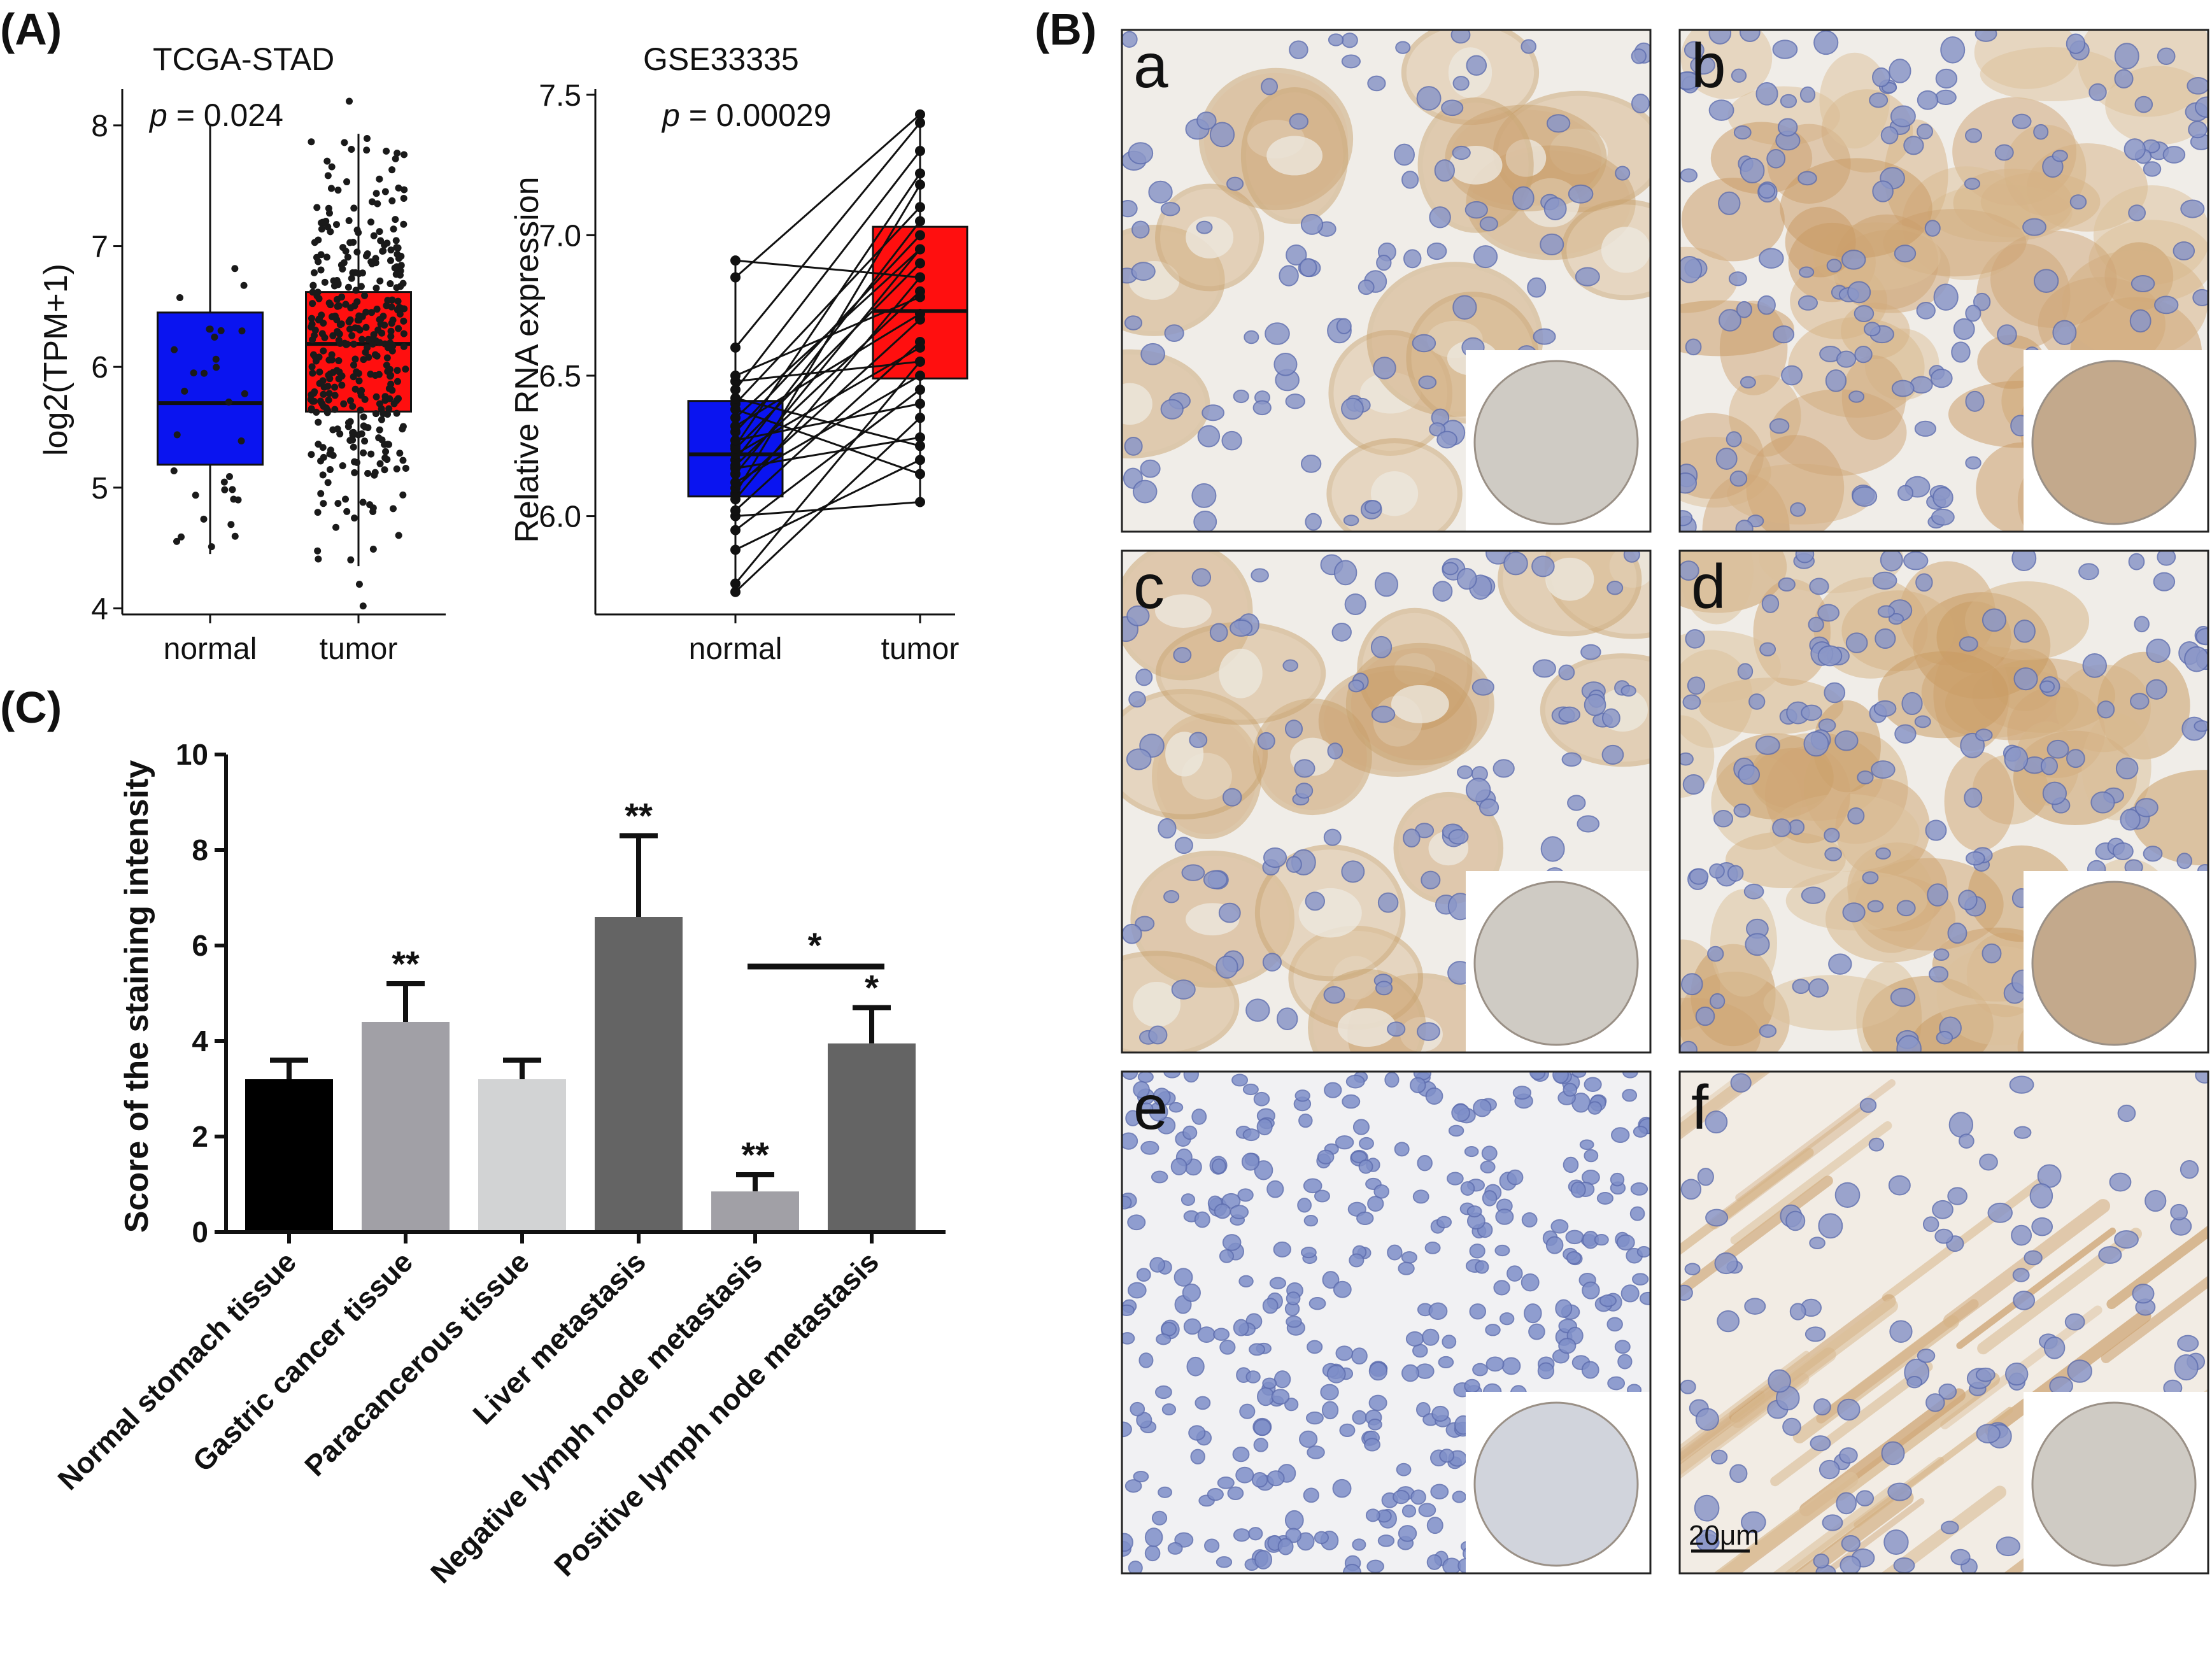  Describe the element at coordinates (289, 1155) in the screenshot. I see `ihc-bar` at that location.